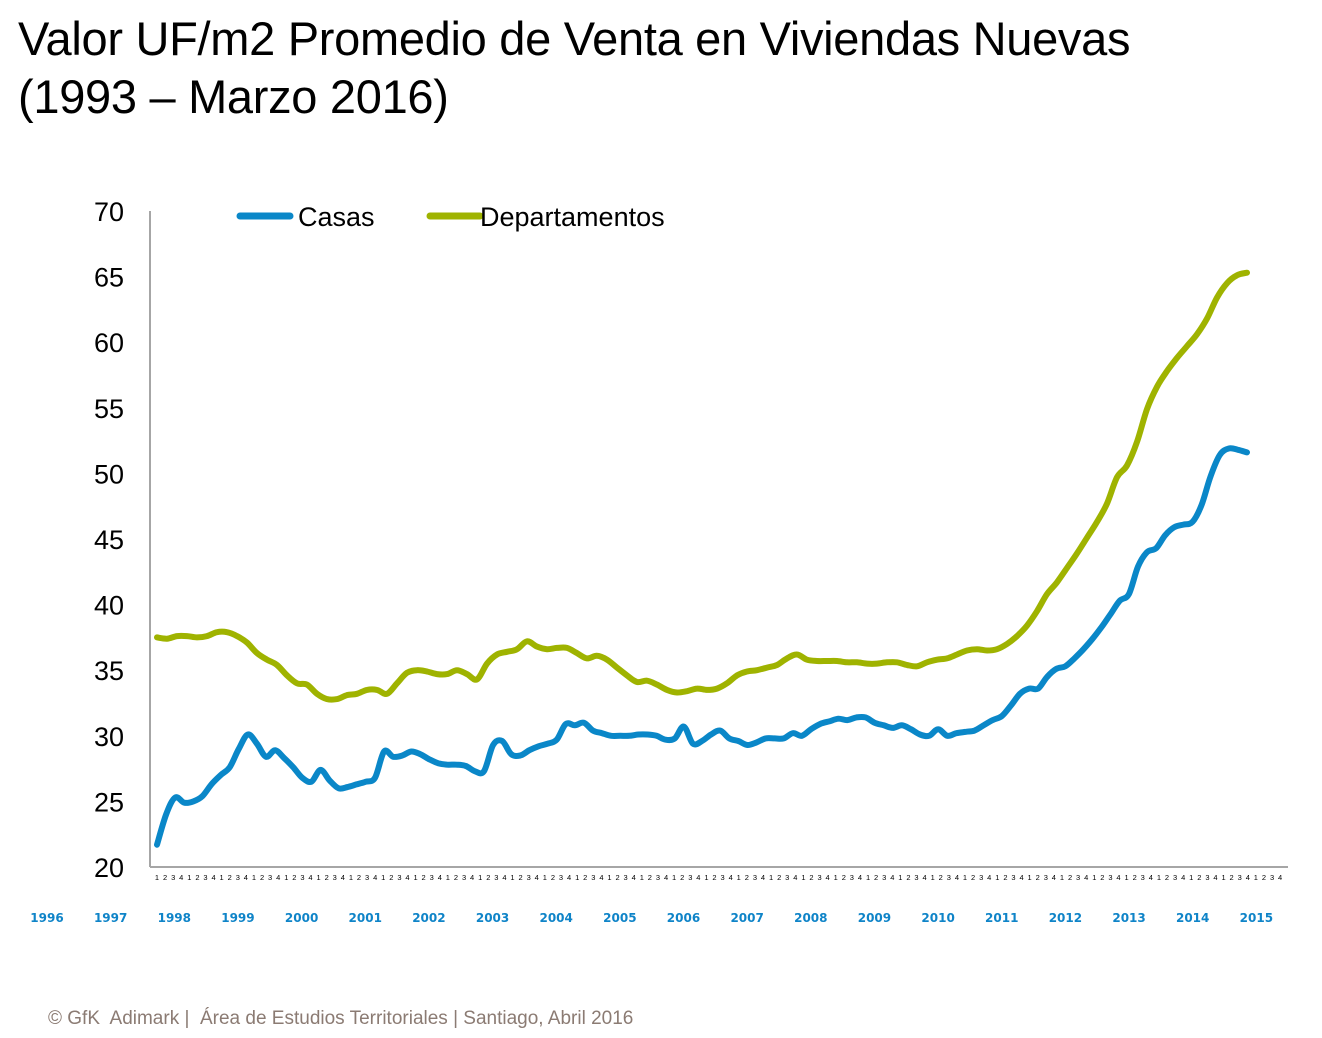 This screenshot has height=1038, width=1322. What do you see at coordinates (336, 217) in the screenshot?
I see `legend-label-casas: Casas` at bounding box center [336, 217].